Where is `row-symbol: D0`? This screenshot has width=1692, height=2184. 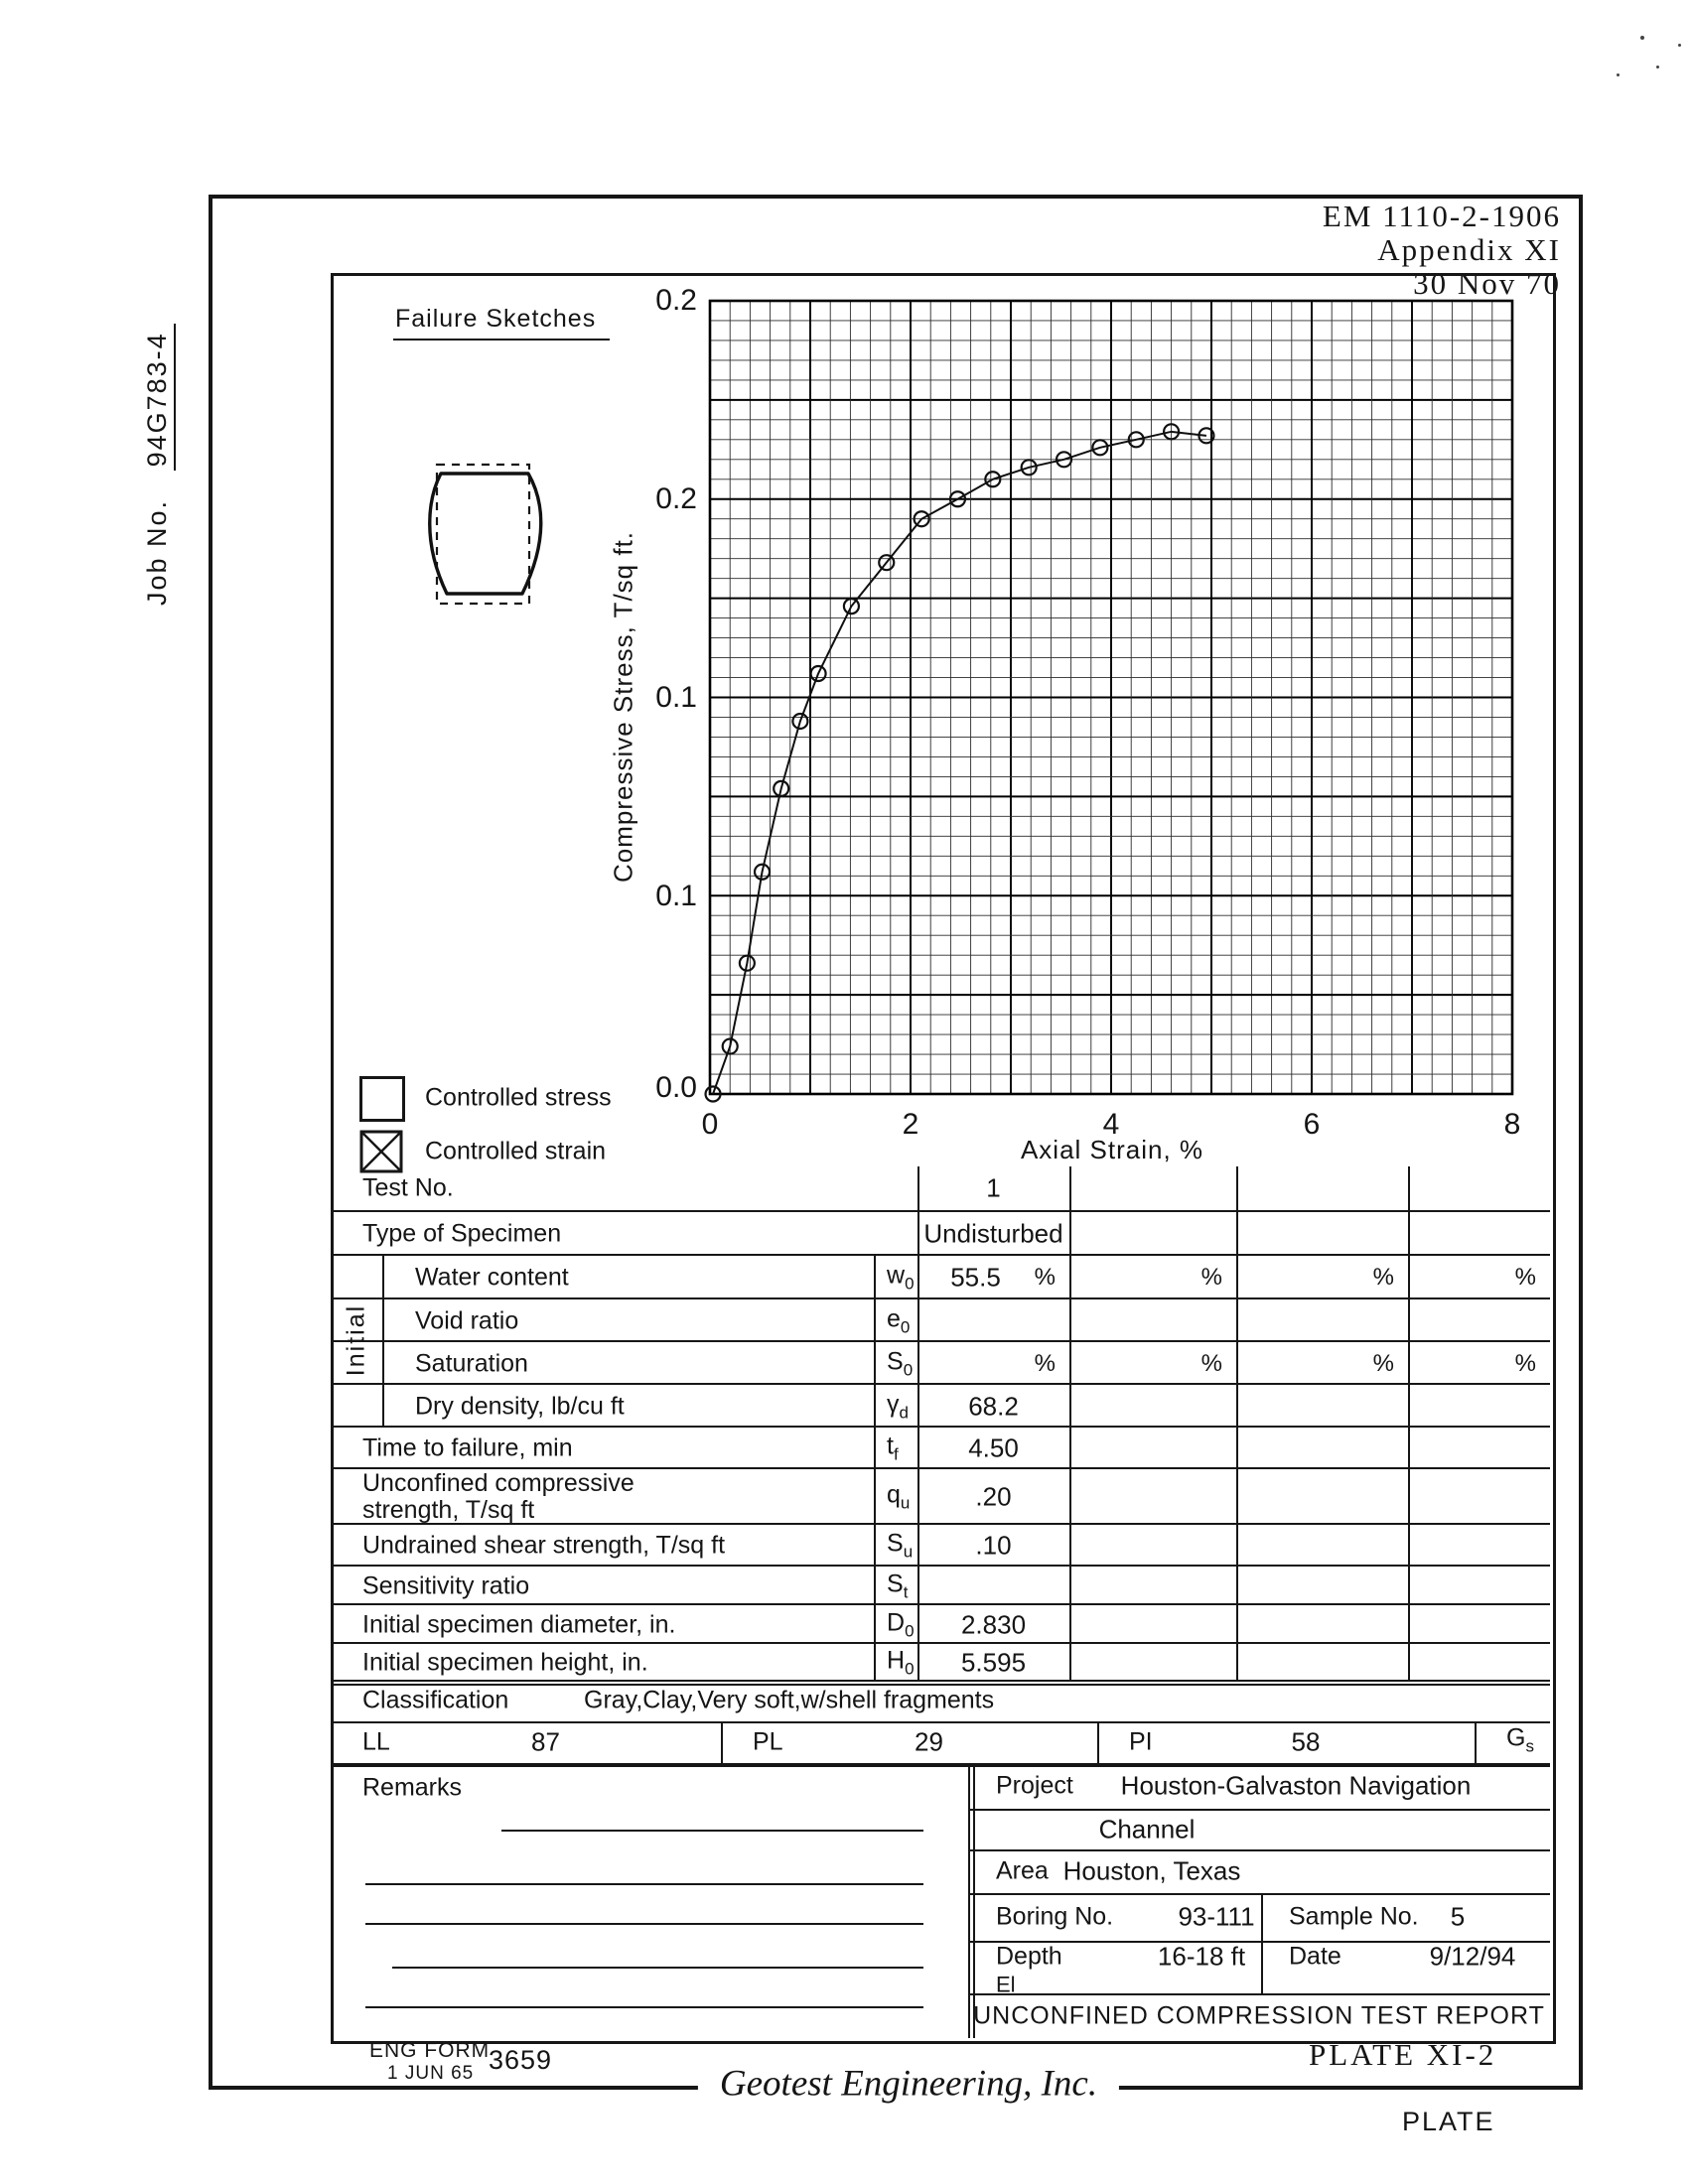
row-symbol: D0 is located at coordinates (901, 1624).